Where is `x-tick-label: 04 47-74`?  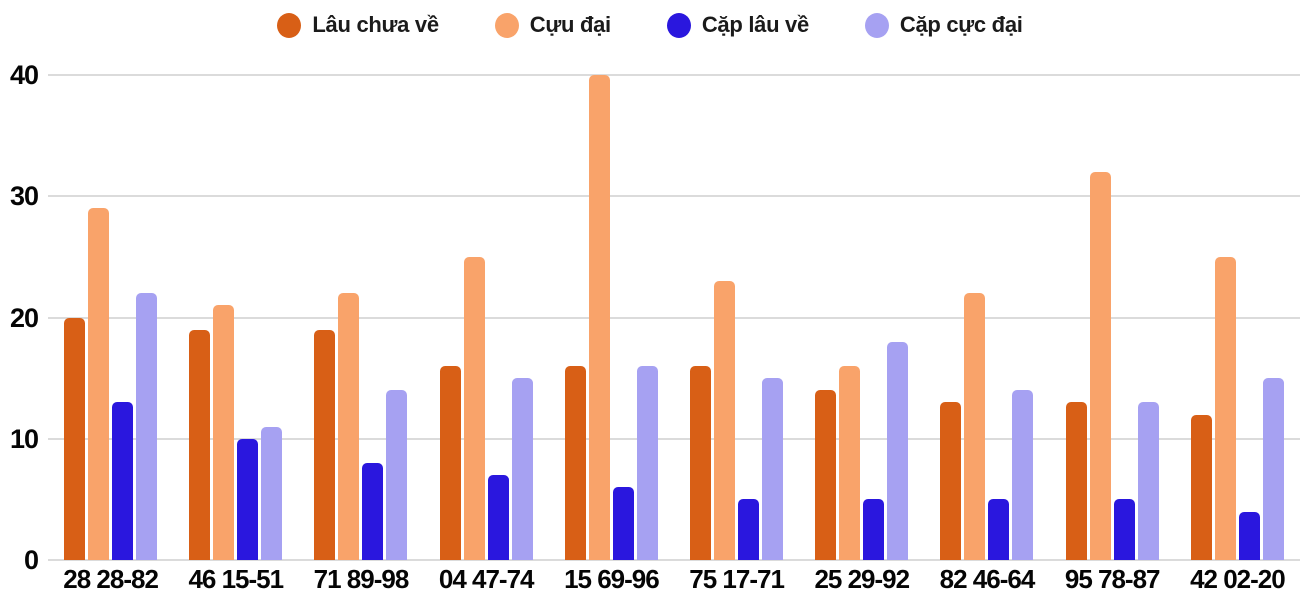
x-tick-label: 04 47-74 is located at coordinates (486, 579).